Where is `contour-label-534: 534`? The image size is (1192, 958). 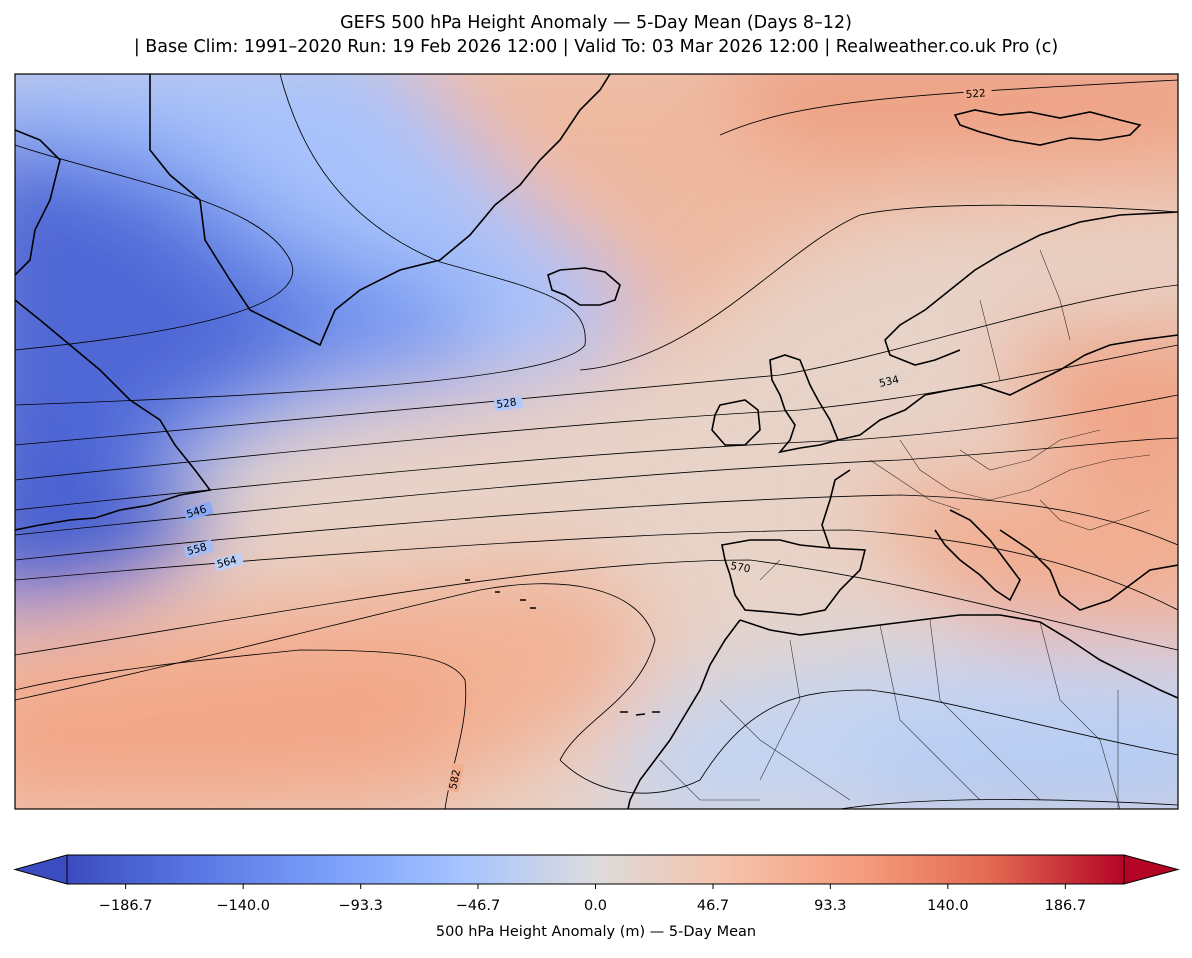 contour-label-534: 534 is located at coordinates (889, 382).